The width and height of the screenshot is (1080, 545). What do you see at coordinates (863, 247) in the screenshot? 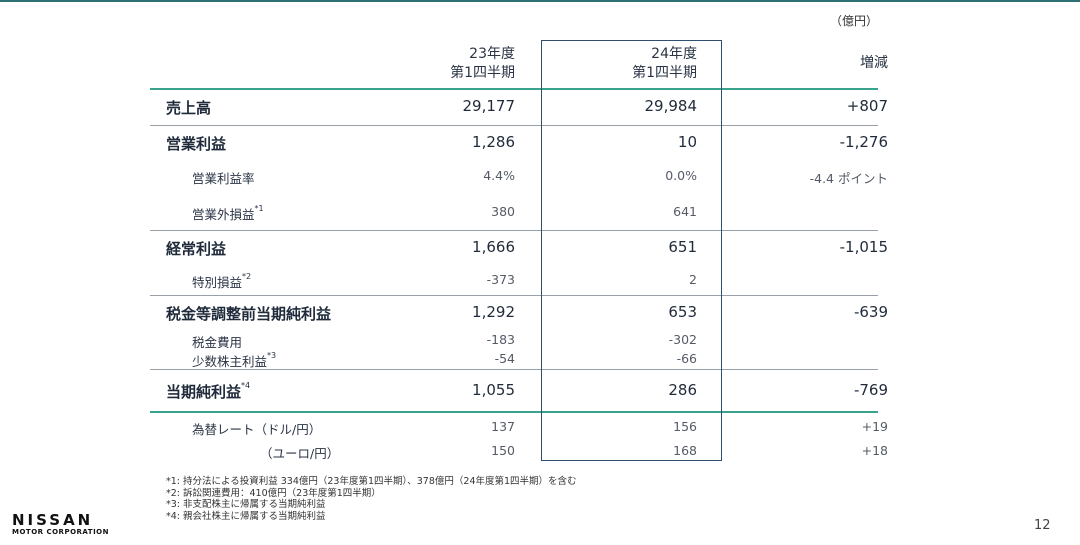
I see `change-value: -1,015` at bounding box center [863, 247].